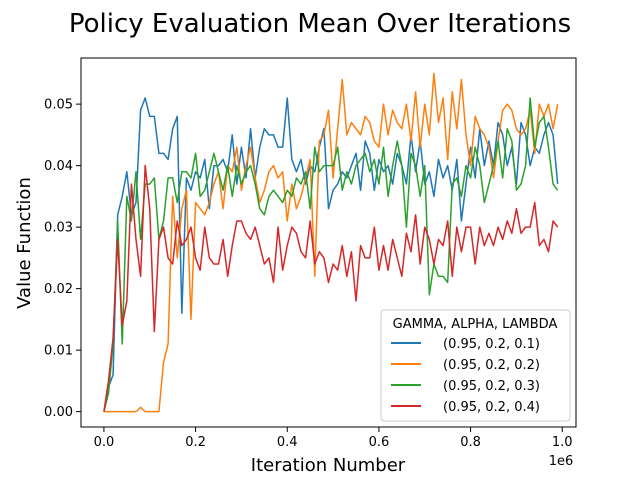 Image resolution: width=640 pixels, height=480 pixels. What do you see at coordinates (287, 442) in the screenshot?
I see `x-tick-label: 0.4` at bounding box center [287, 442].